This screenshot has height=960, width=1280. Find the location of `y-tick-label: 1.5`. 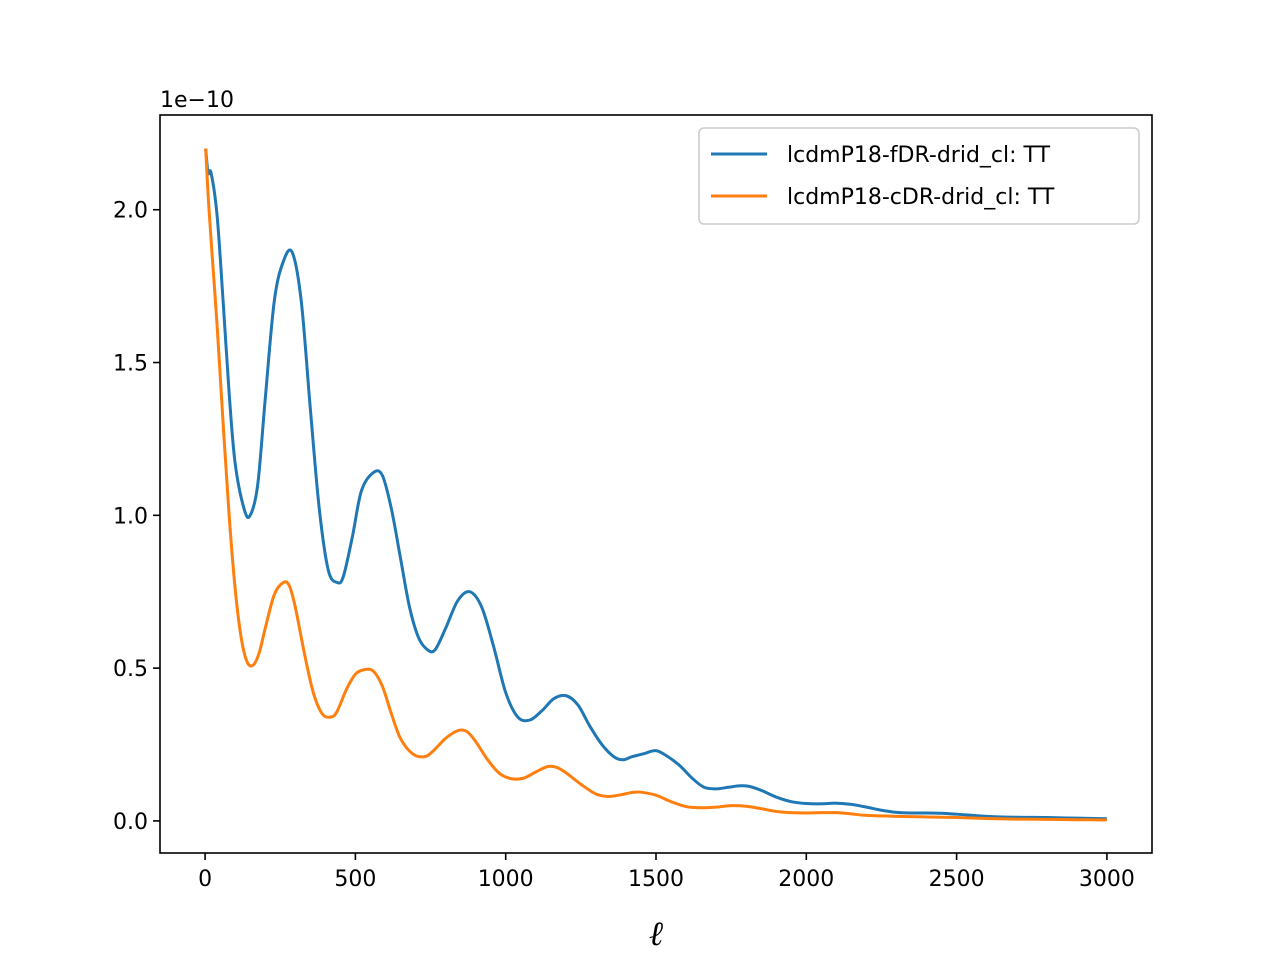

y-tick-label: 1.5 is located at coordinates (130, 364).